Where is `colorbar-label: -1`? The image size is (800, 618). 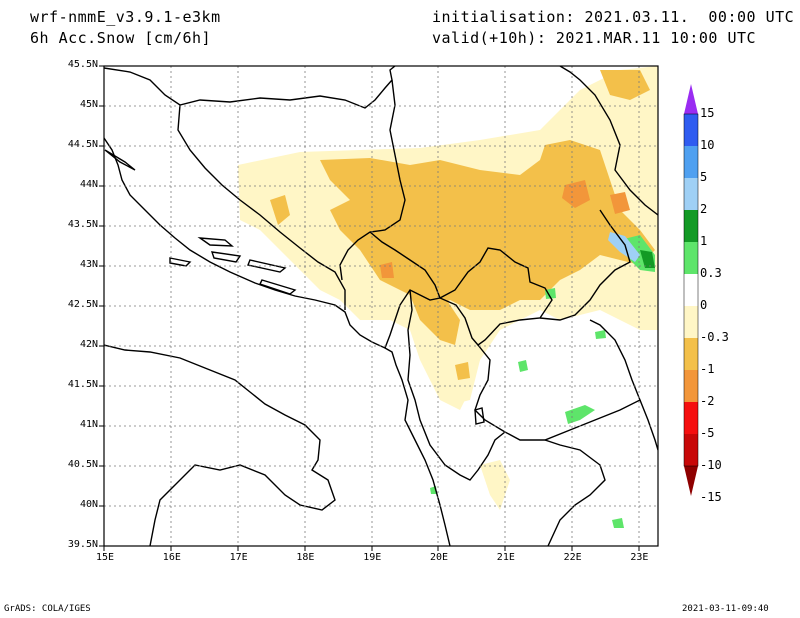
colorbar-label: -1 is located at coordinates (707, 369).